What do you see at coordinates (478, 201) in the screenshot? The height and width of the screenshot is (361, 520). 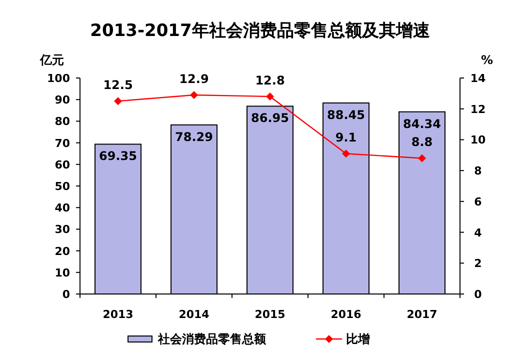 I see `y2-tick-label: 6` at bounding box center [478, 201].